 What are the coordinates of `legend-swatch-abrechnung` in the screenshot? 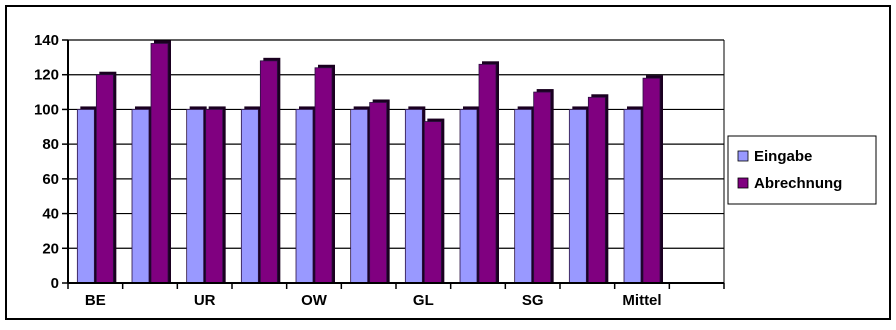 It's located at (743, 183).